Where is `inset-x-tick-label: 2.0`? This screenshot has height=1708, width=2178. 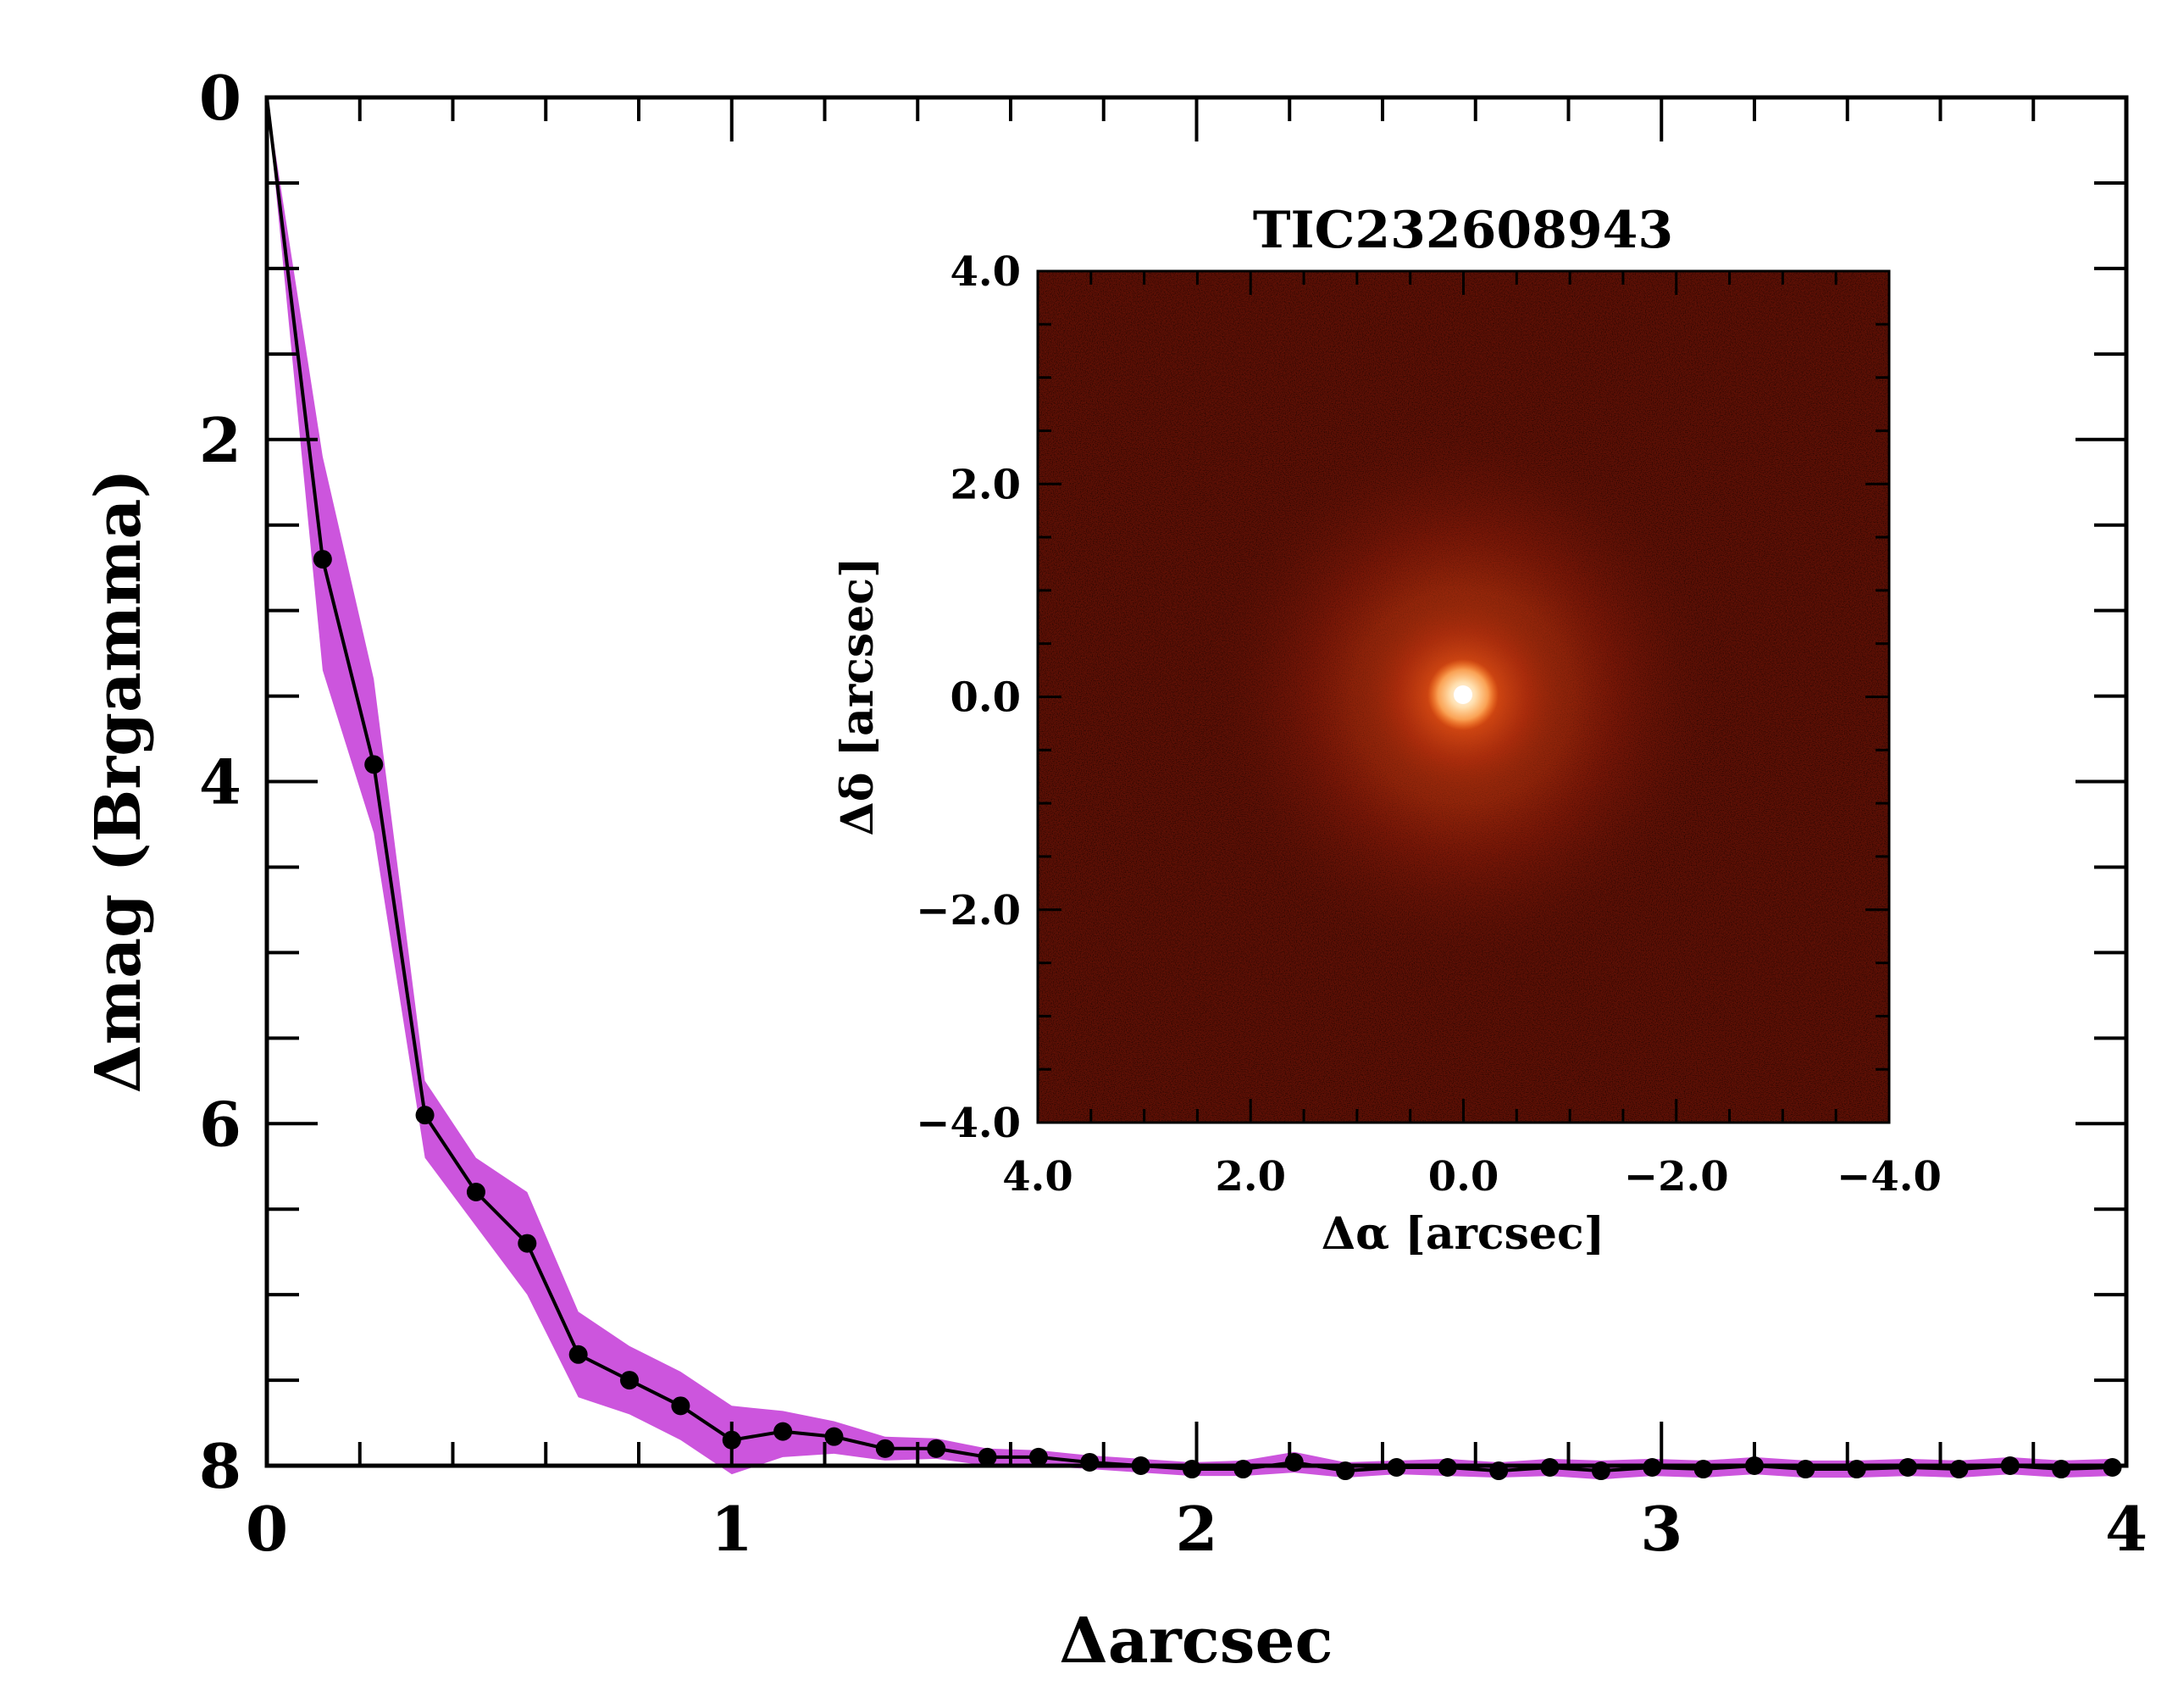
inset-x-tick-label: 2.0 is located at coordinates (1251, 1177).